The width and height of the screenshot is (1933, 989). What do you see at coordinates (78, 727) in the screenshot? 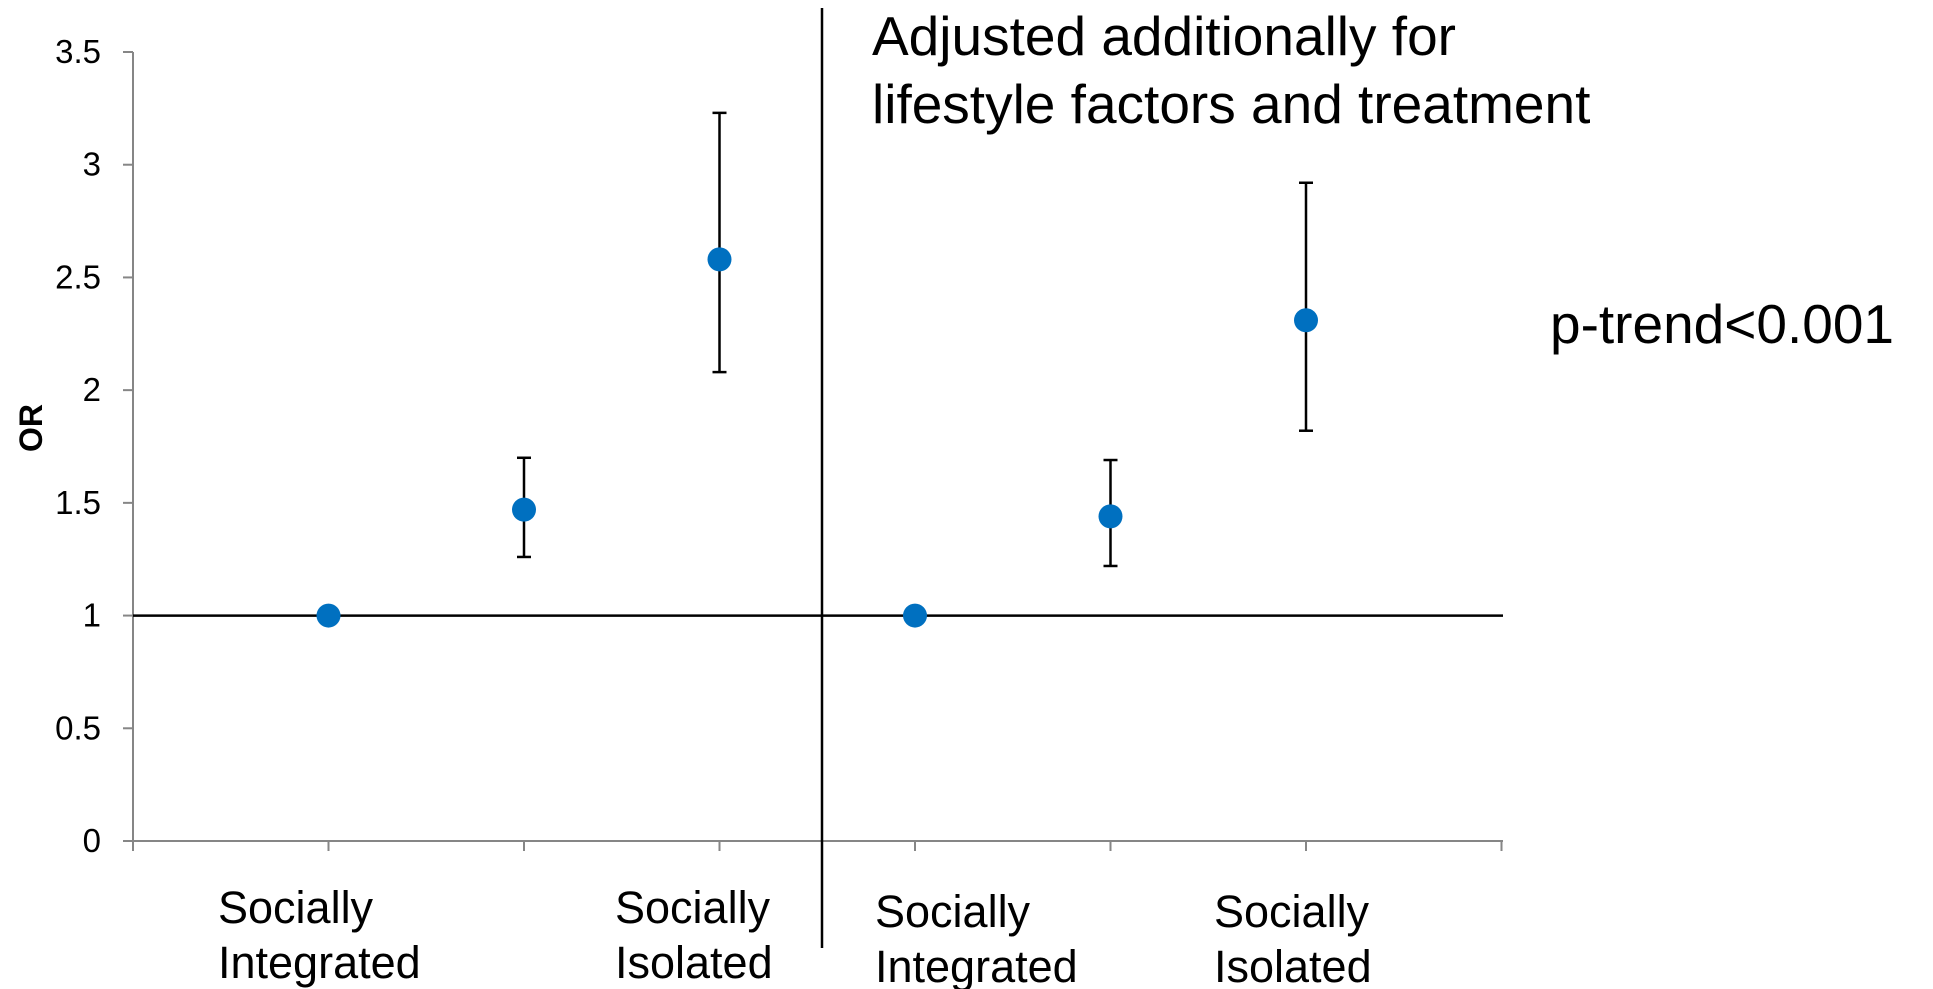
I see `y-tick-label: 0.5` at bounding box center [78, 727].